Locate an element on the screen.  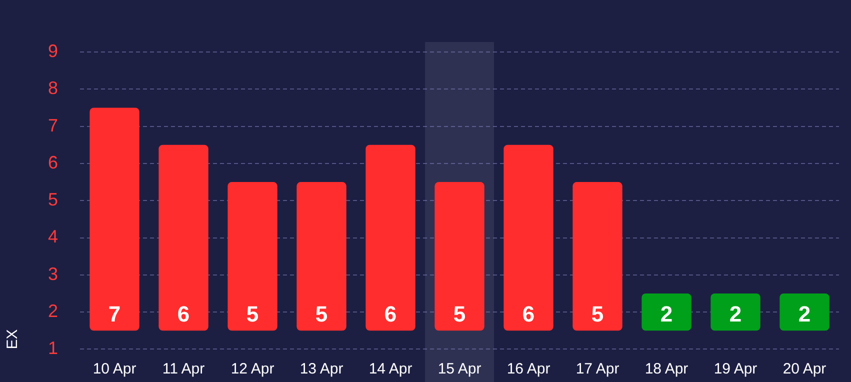
x-tick-label: 17 Apr is located at coordinates (598, 369).